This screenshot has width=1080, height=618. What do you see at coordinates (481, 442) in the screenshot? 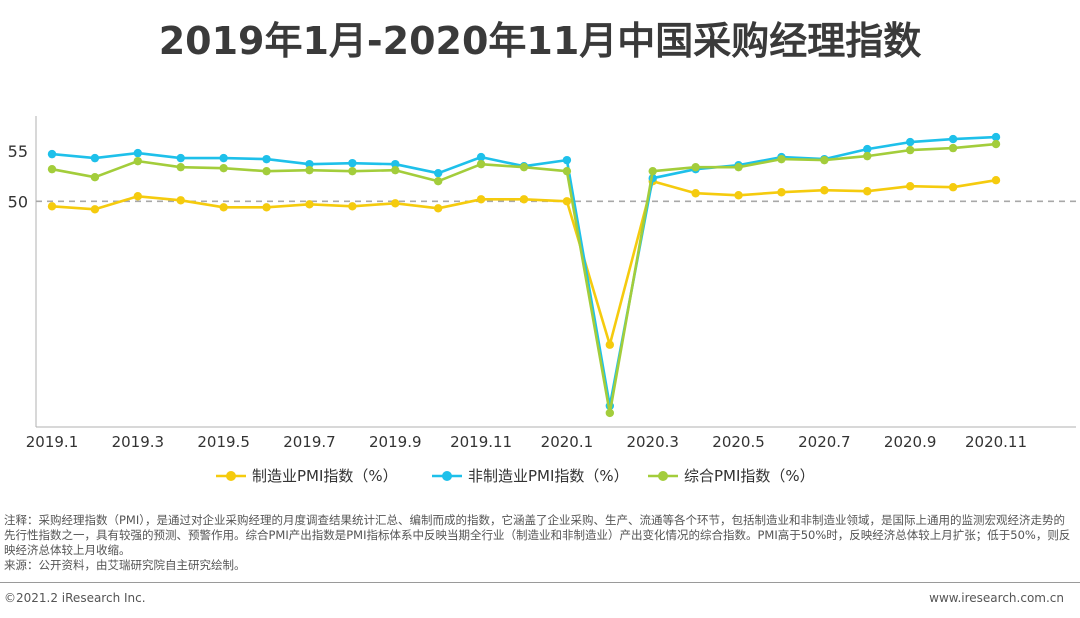
I see `x-tick-label: 2019.11` at bounding box center [481, 442].